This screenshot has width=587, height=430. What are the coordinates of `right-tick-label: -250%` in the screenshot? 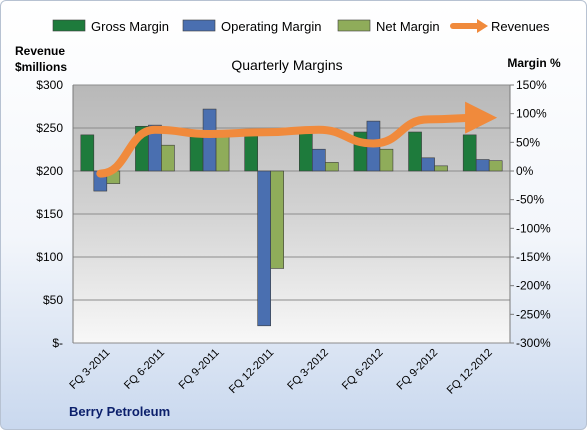 It's located at (533, 314).